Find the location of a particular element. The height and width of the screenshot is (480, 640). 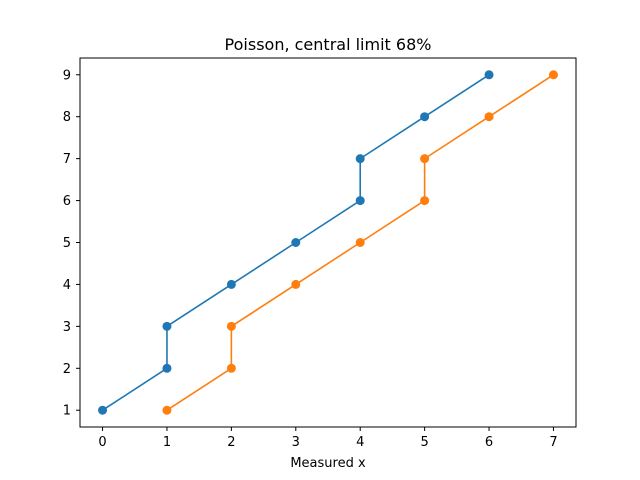

x-tick-label: 2 is located at coordinates (231, 442).